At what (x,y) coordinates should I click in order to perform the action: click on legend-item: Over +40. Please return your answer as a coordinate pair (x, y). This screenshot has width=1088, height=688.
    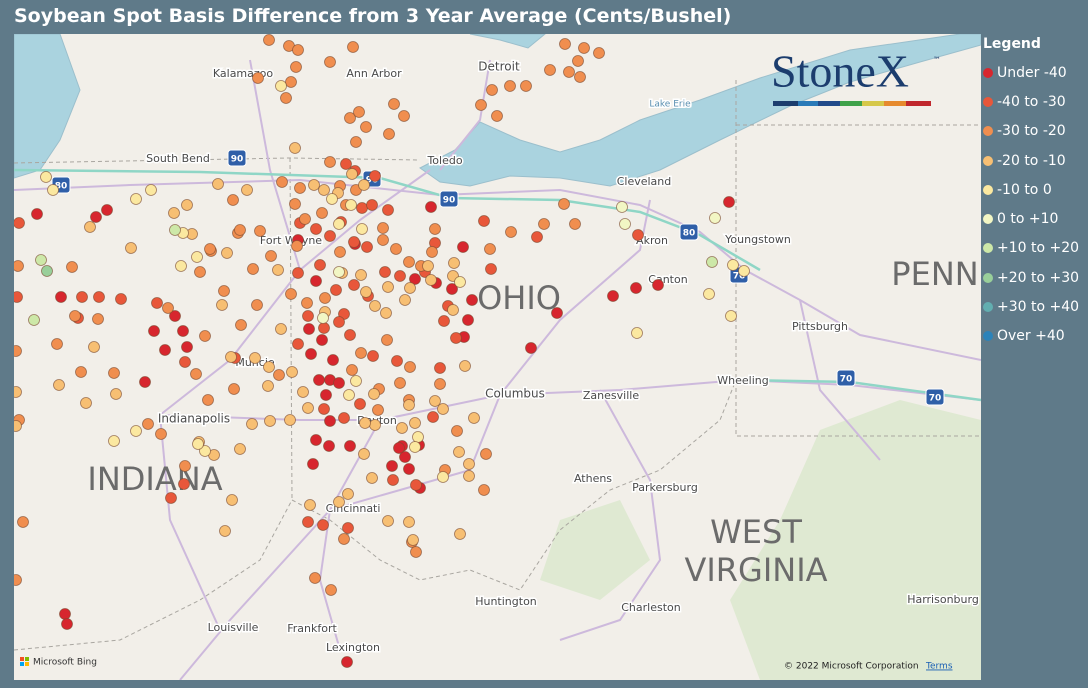
    Looking at the image, I should click on (1031, 336).